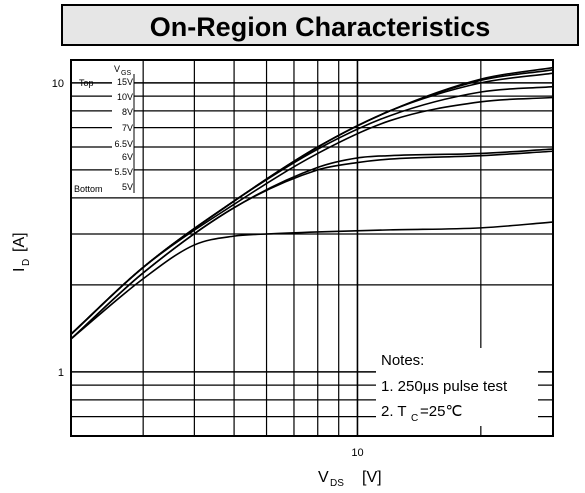 The width and height of the screenshot is (585, 493). What do you see at coordinates (323, 477) in the screenshot?
I see `x-axis-label-main: V` at bounding box center [323, 477].